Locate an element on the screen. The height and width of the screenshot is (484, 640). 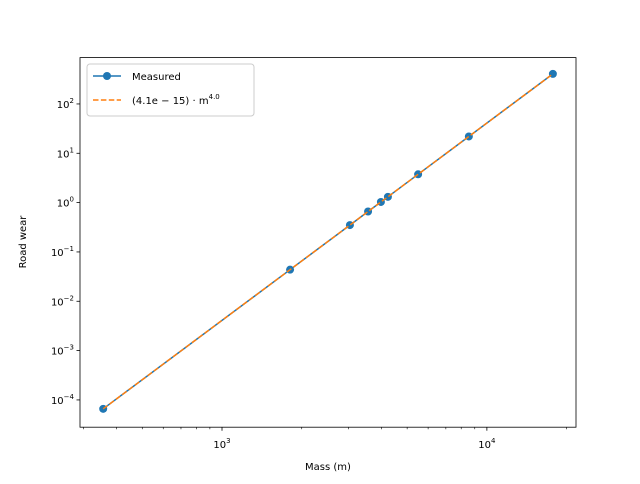
y-tick-label: 10² is located at coordinates (65, 104).